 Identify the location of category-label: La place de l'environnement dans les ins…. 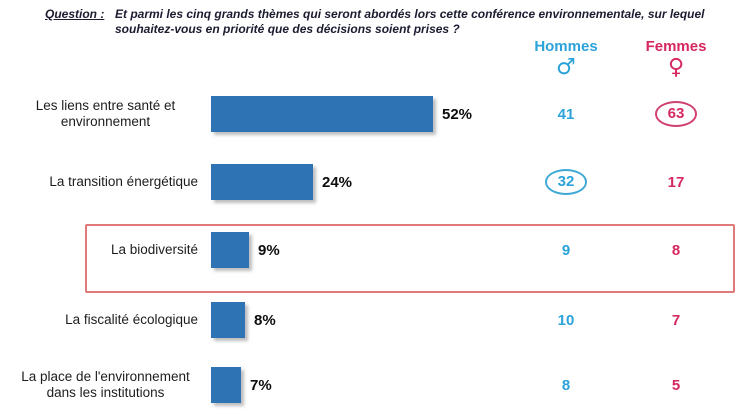
(105, 384).